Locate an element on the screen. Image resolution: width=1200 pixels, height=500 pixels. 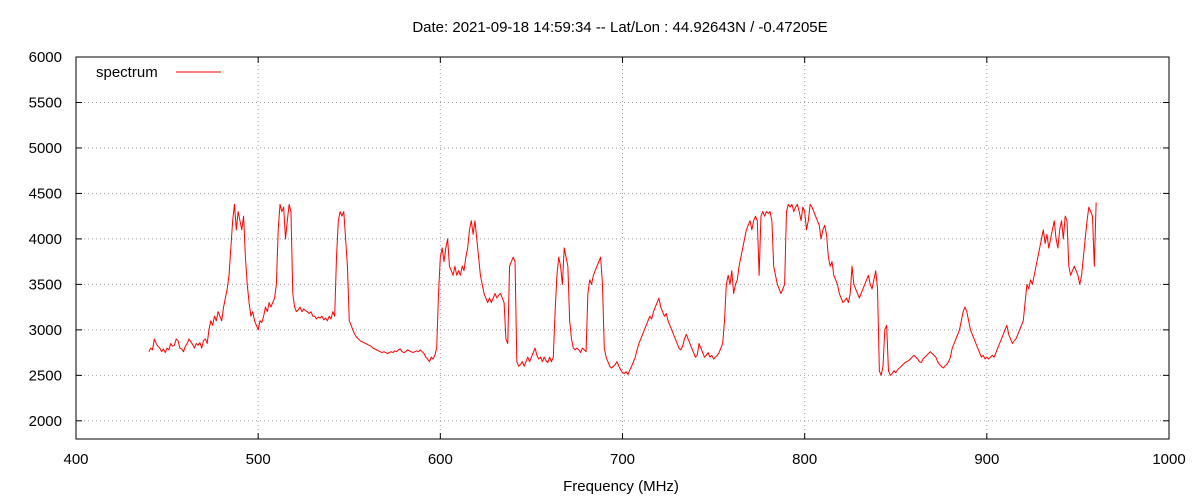
y-tick-label: 4500 is located at coordinates (45, 193).